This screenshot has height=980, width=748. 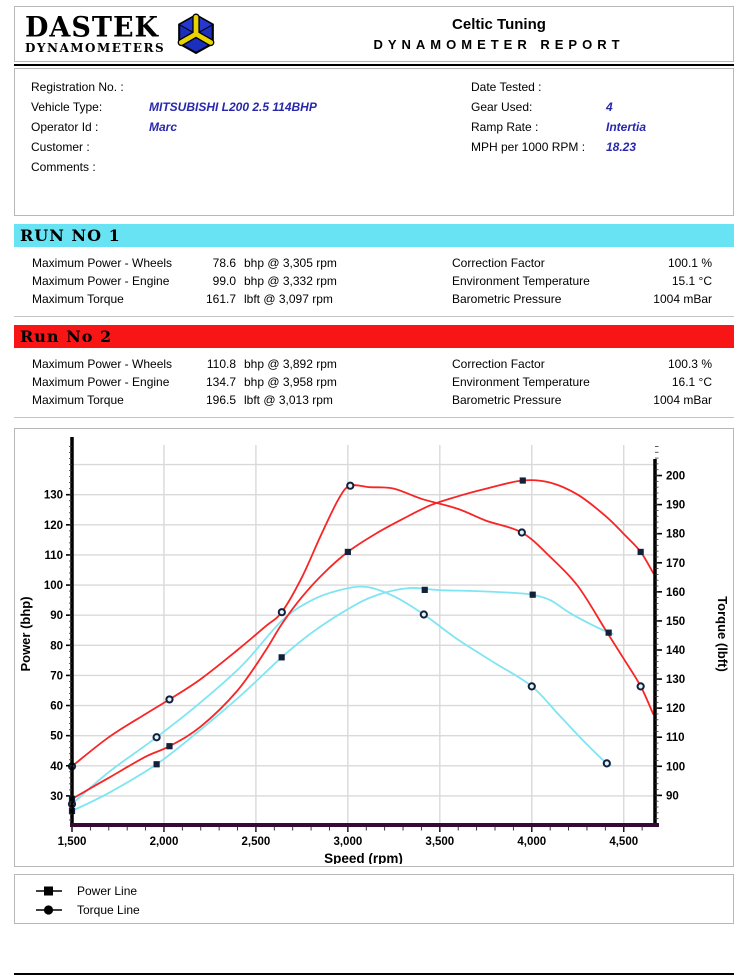 I want to click on torque-line-marker-icon, so click(x=49, y=910).